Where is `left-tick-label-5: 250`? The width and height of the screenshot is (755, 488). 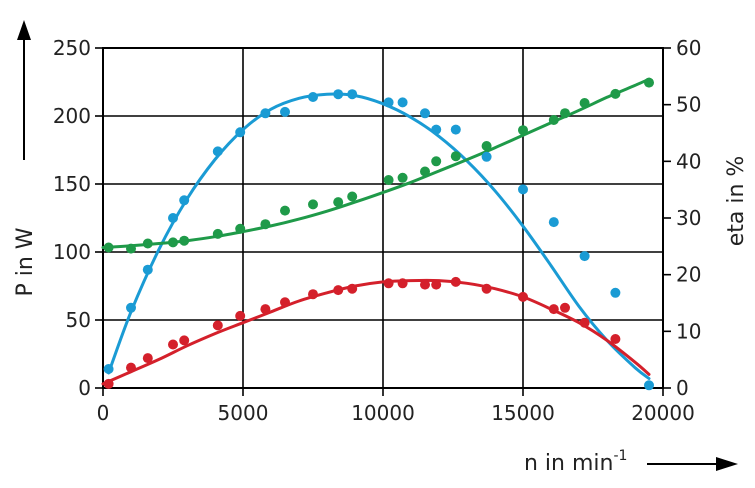 left-tick-label-5: 250 is located at coordinates (72, 48).